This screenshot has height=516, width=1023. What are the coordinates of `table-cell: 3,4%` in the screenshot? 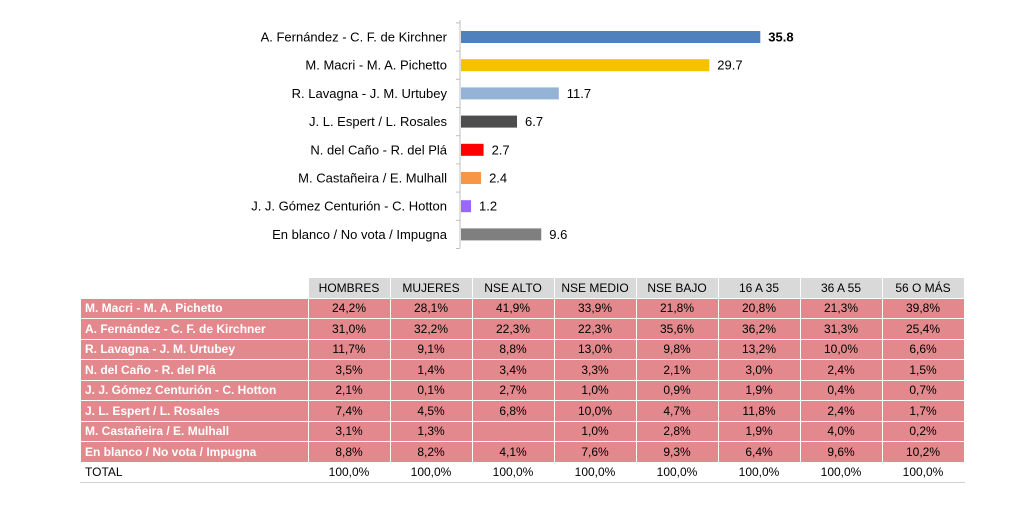 It's located at (513, 370).